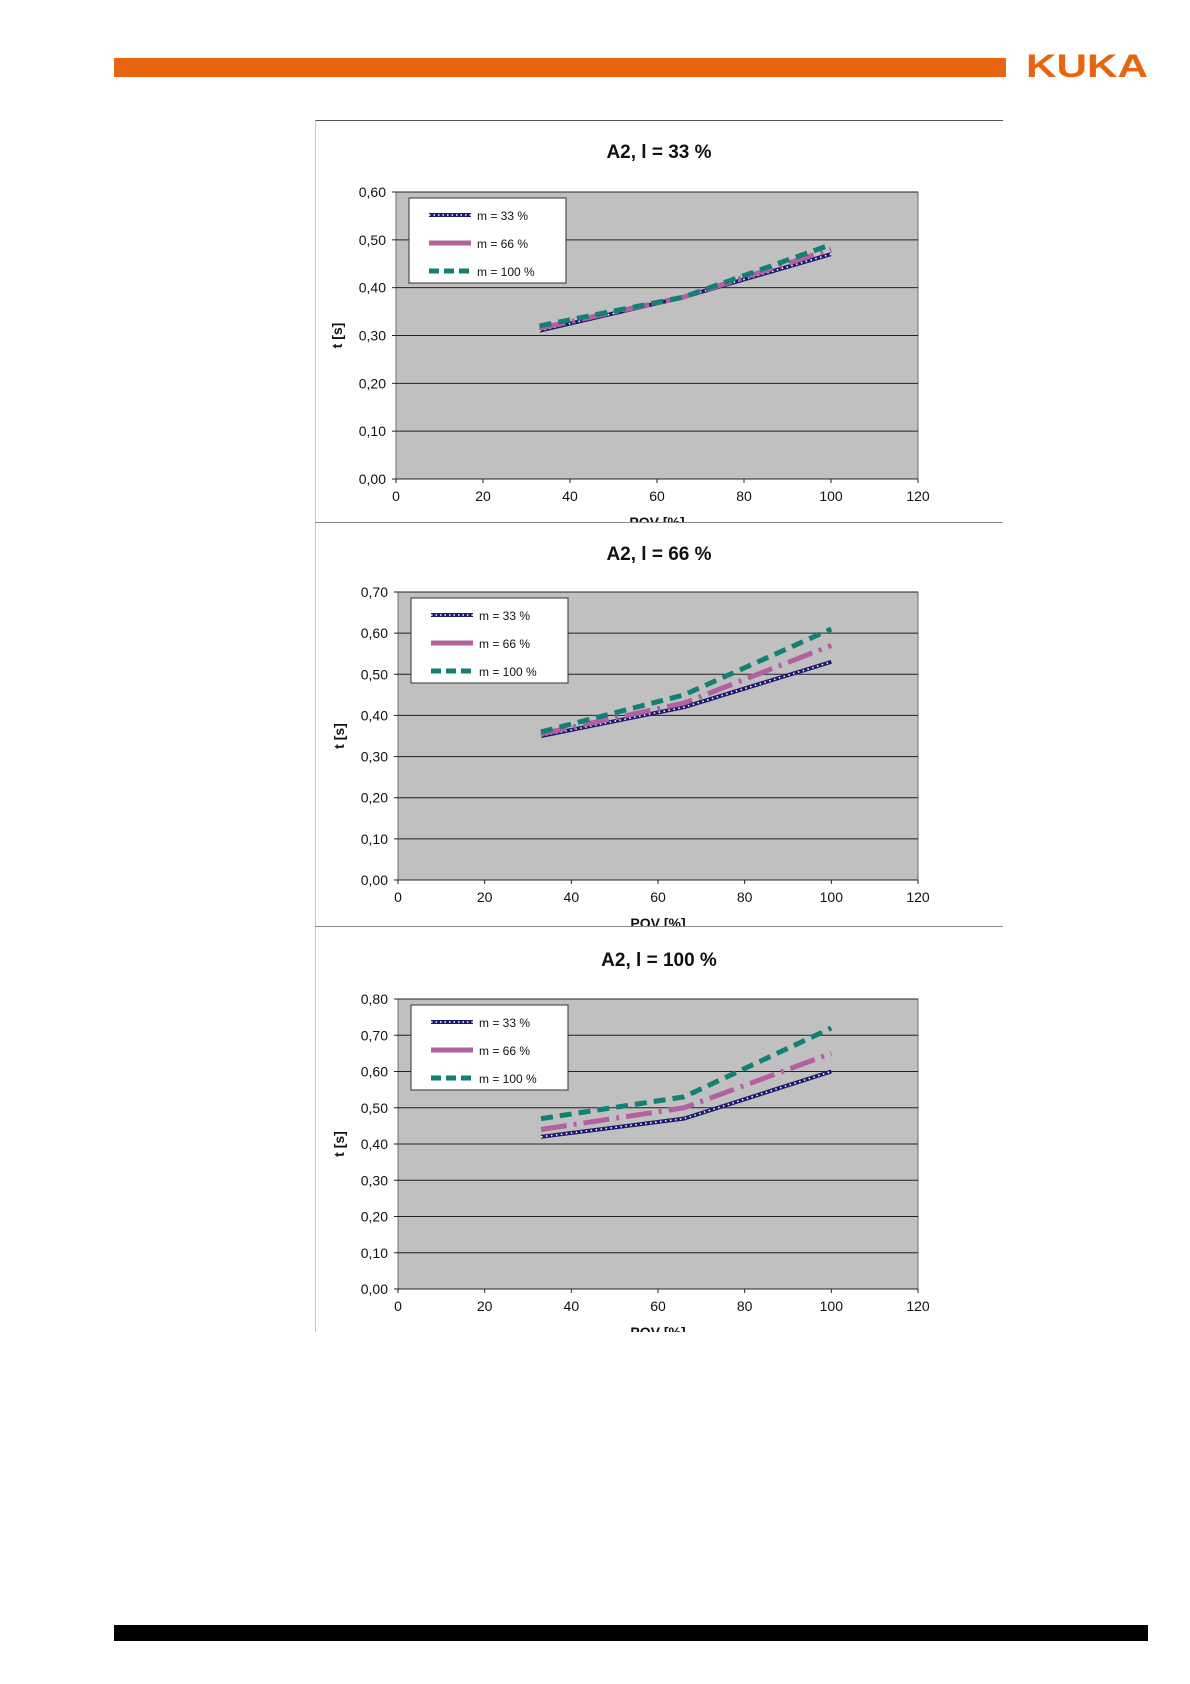 The height and width of the screenshot is (1684, 1190). Describe the element at coordinates (659, 960) in the screenshot. I see `chart-title: A2, l = 100 %` at that location.